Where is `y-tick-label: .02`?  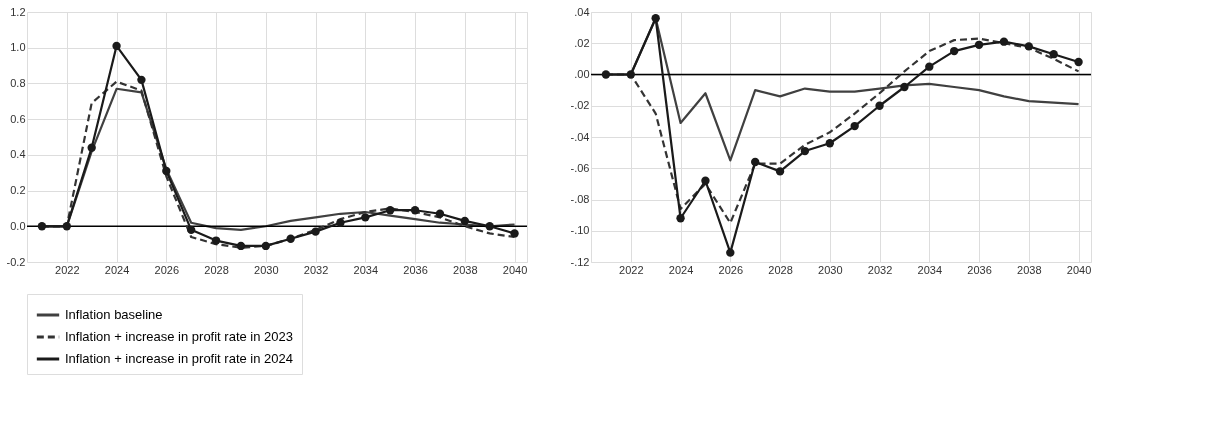
y-tick-label: .02 is located at coordinates (582, 42).